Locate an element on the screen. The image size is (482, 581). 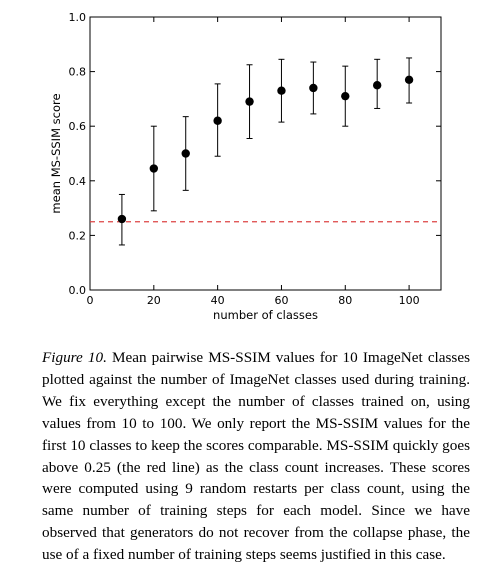
x-tick-label: 60 is located at coordinates (281, 300).